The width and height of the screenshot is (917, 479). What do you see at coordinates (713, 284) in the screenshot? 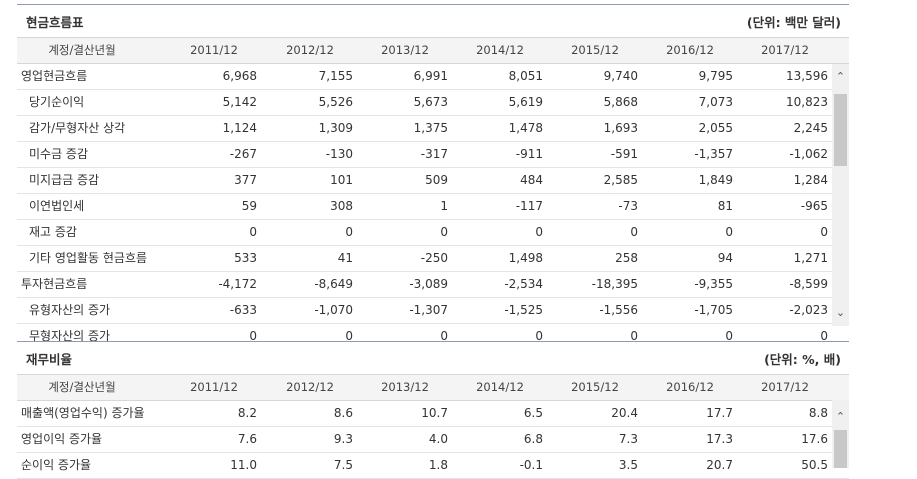
I see `row-value: -9,355` at bounding box center [713, 284].